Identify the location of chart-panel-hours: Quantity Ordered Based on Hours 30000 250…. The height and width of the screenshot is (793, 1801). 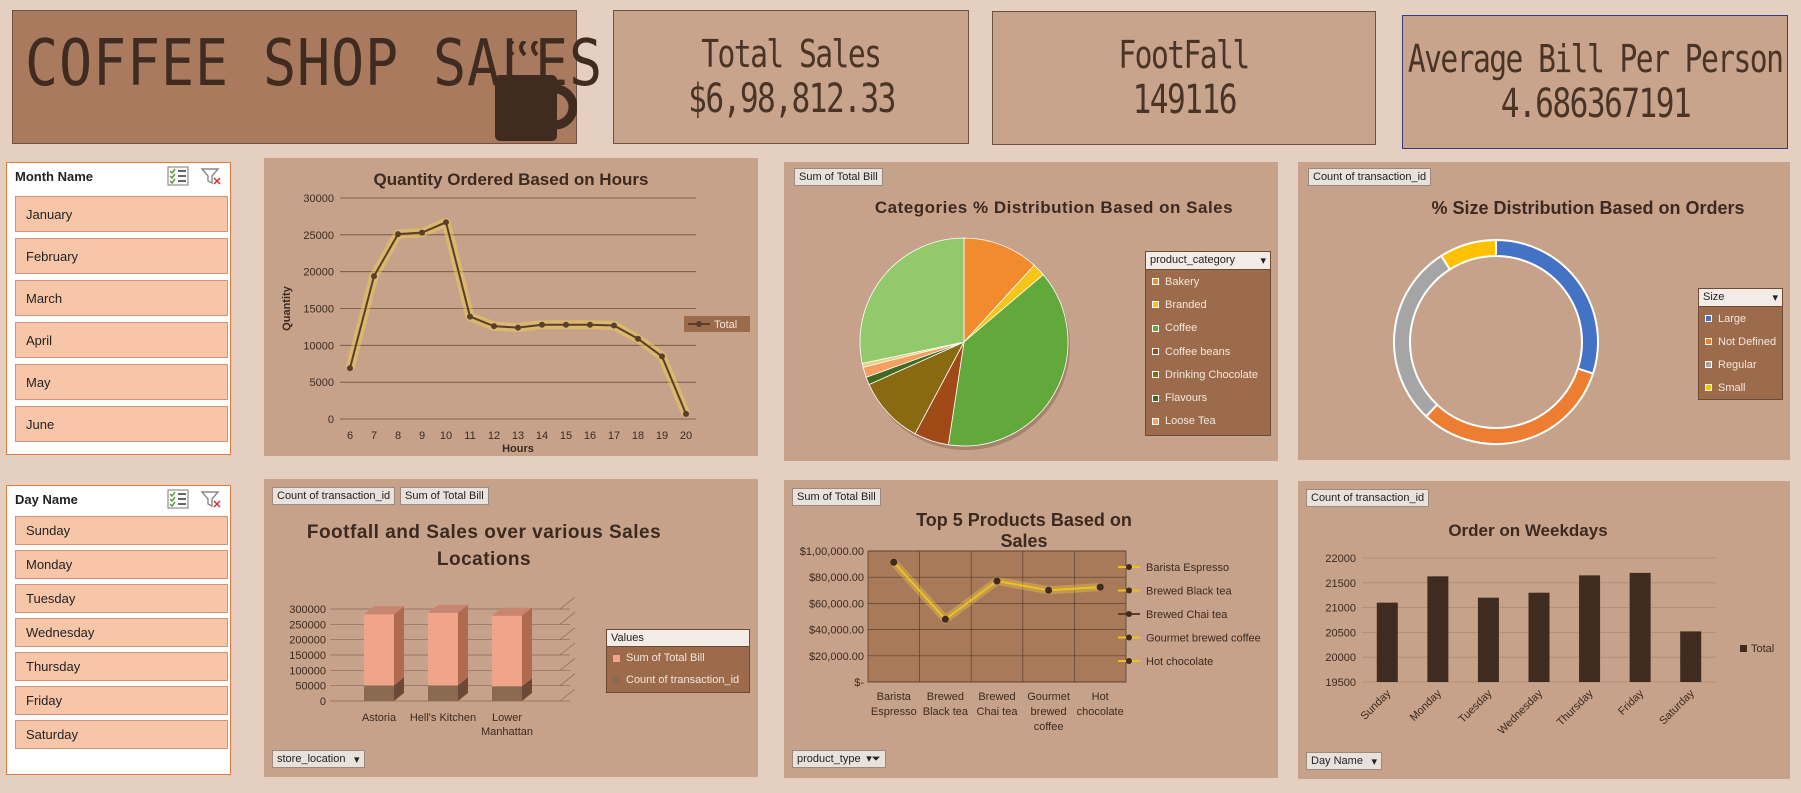
(511, 307).